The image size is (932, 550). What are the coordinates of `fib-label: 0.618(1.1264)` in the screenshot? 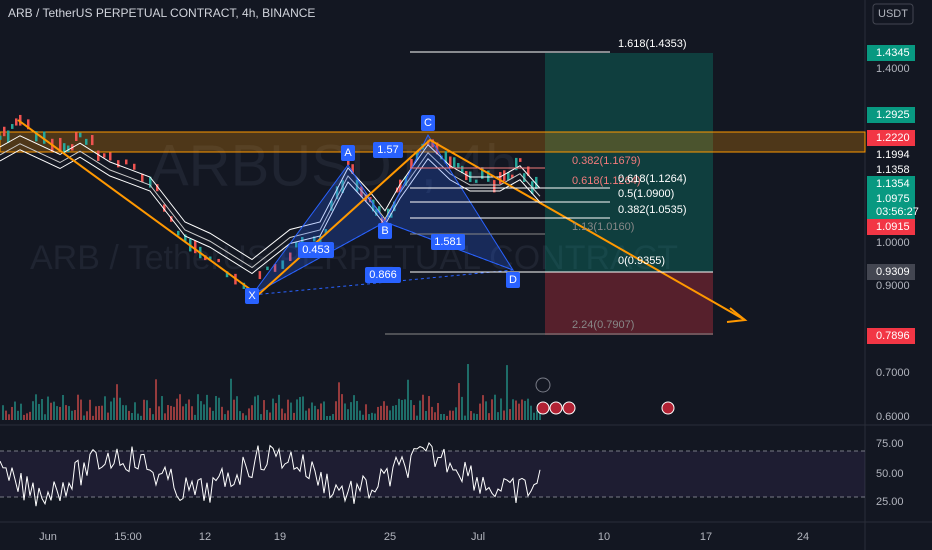 It's located at (652, 179).